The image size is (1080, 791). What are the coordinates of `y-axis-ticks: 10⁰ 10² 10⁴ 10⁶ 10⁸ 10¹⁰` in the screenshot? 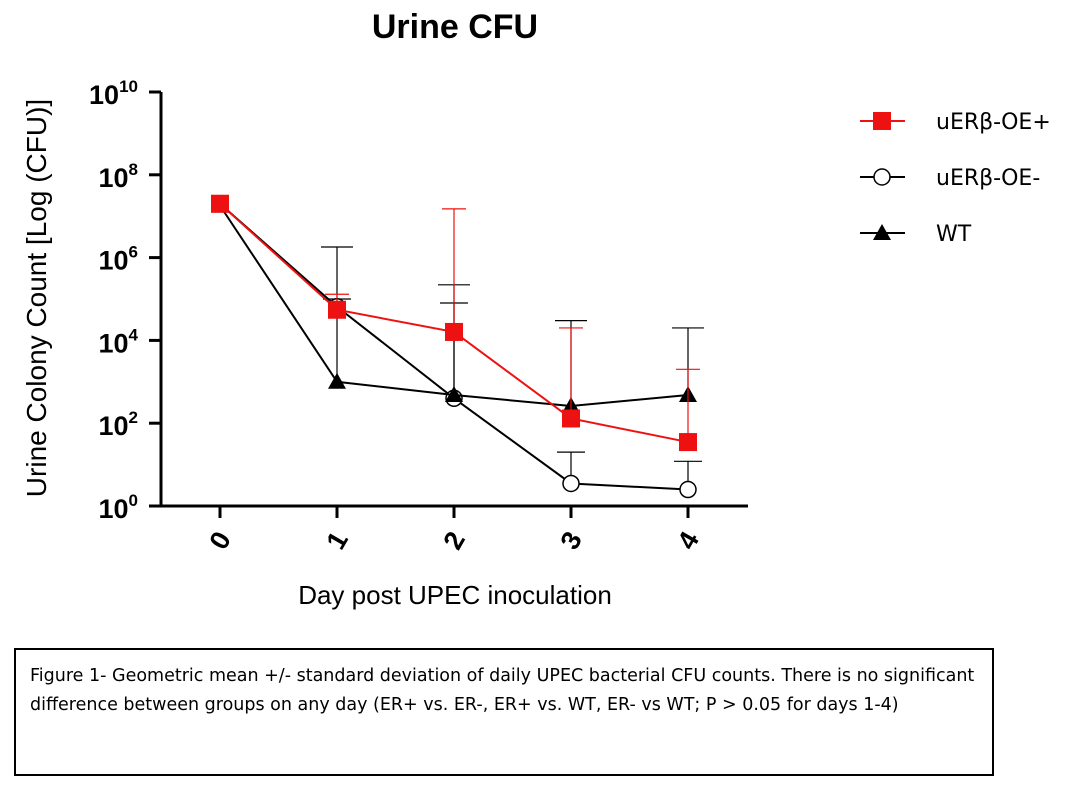 It's located at (125, 300).